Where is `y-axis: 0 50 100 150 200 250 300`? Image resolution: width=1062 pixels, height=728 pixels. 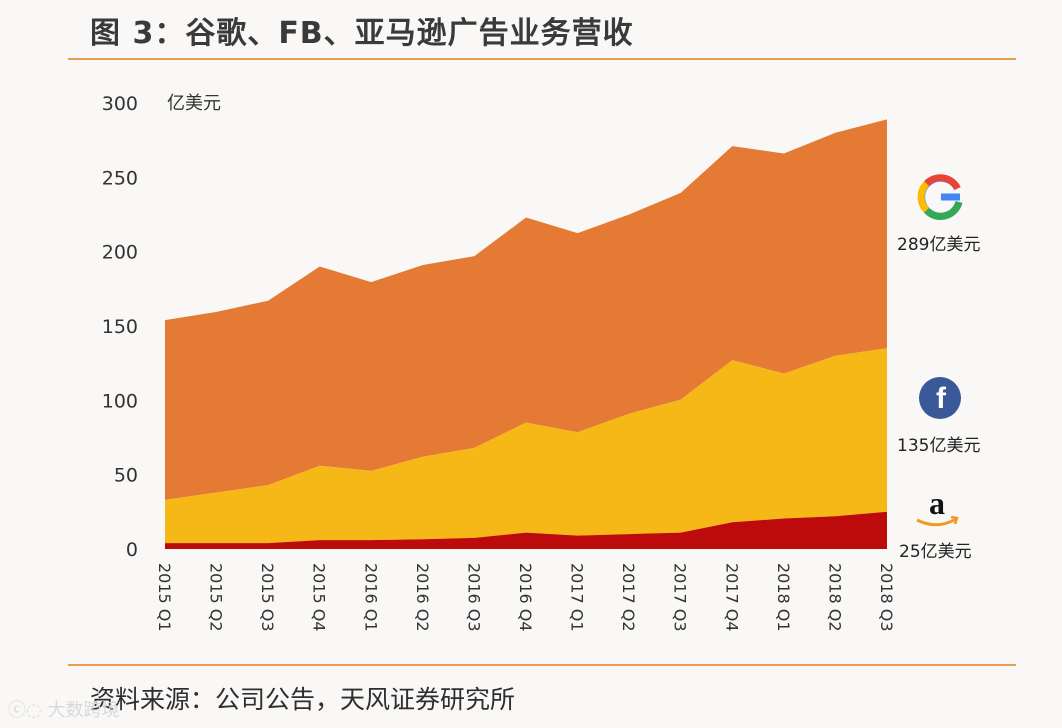
y-axis: 0 50 100 150 200 250 300 is located at coordinates (120, 327).